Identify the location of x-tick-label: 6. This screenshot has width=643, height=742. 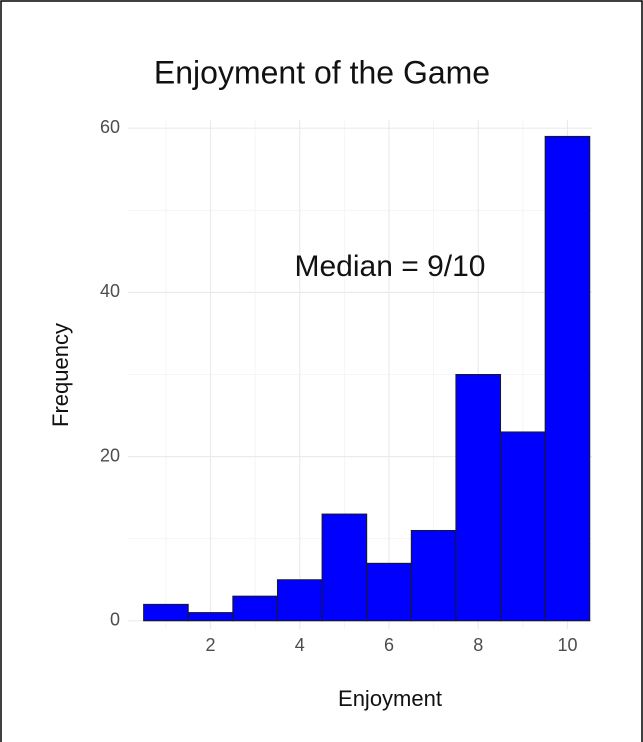
(389, 645).